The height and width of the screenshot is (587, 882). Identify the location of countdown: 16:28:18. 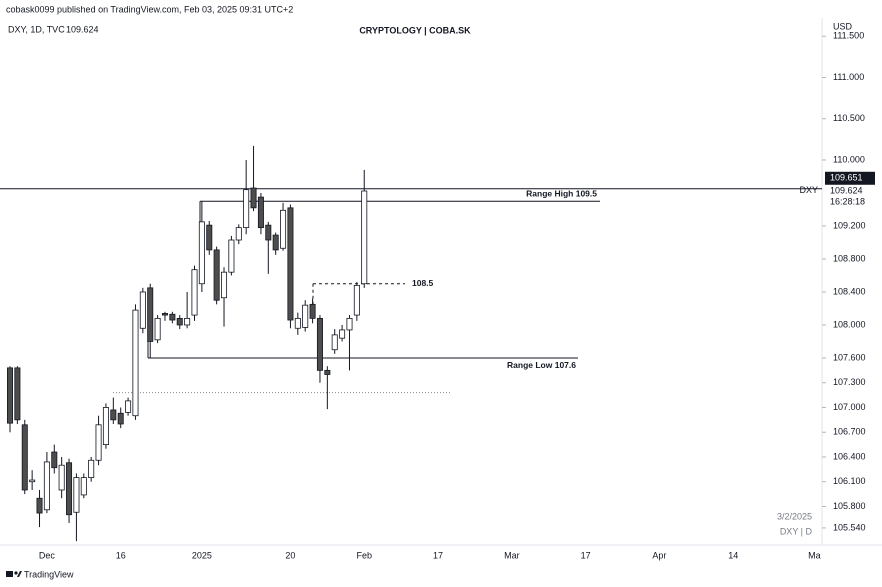
(847, 201).